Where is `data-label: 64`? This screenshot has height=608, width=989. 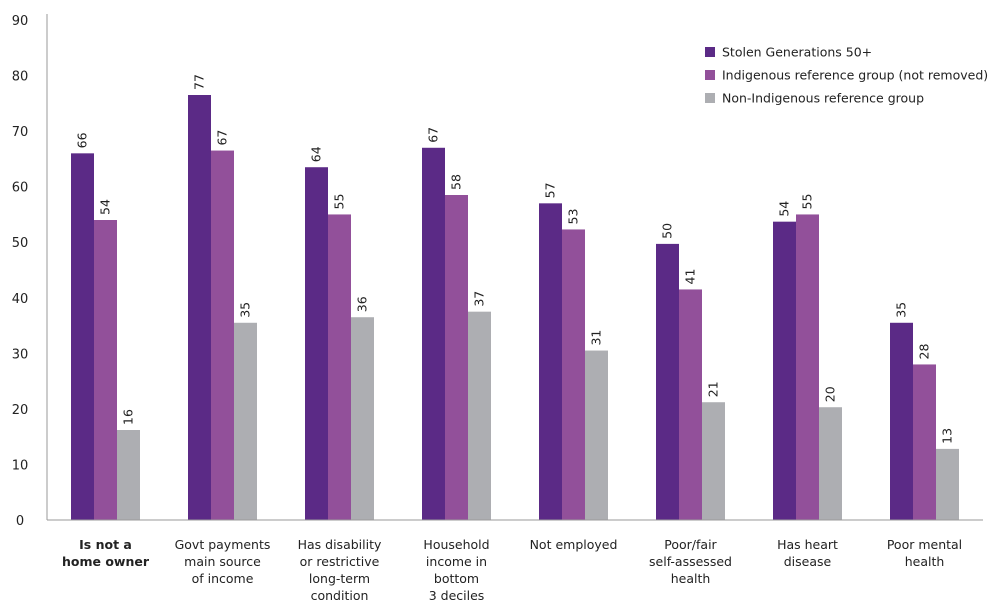
data-label: 64 is located at coordinates (316, 154).